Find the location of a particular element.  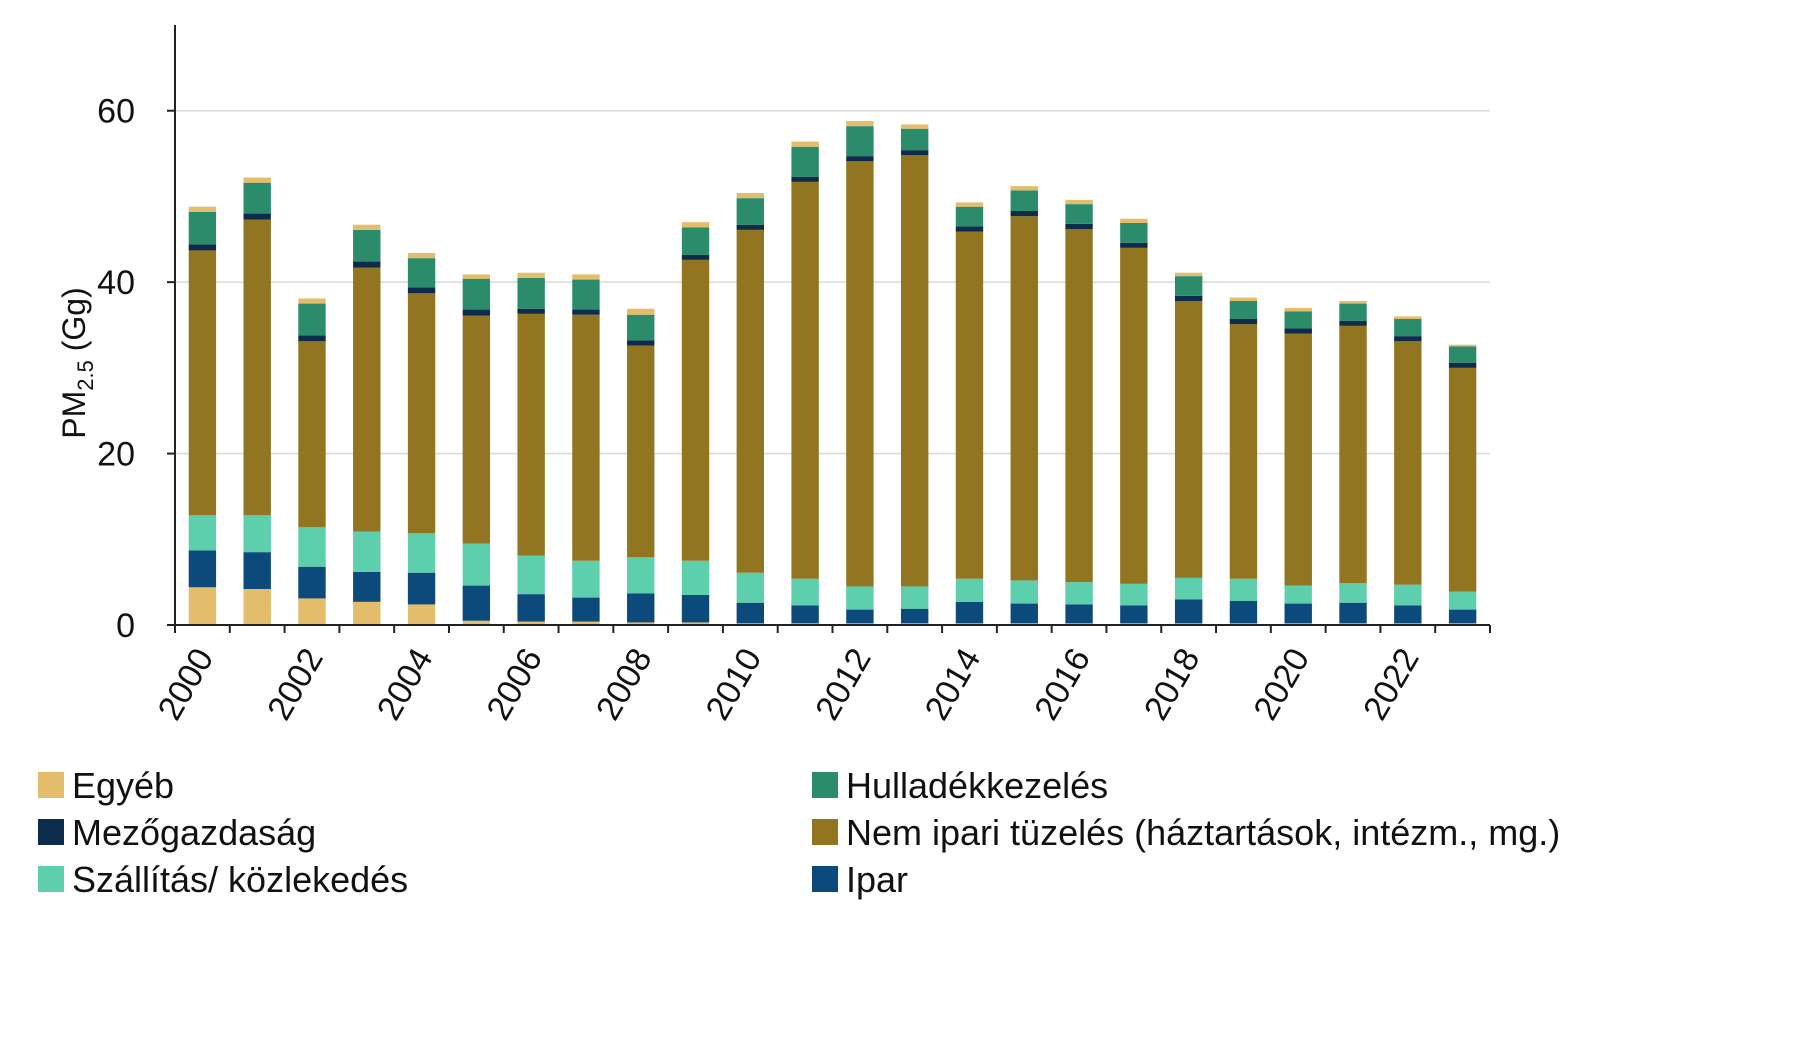

bar-stack-2008 is located at coordinates (641, 466).